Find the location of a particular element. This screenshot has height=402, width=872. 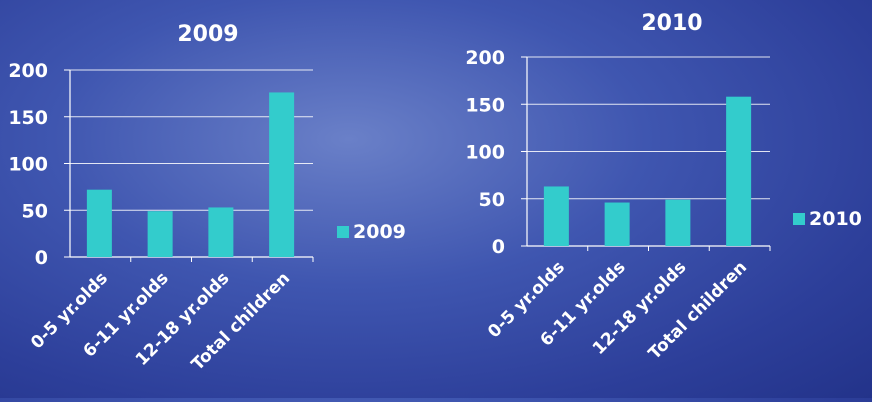

chart-title: 2009 is located at coordinates (207, 34).